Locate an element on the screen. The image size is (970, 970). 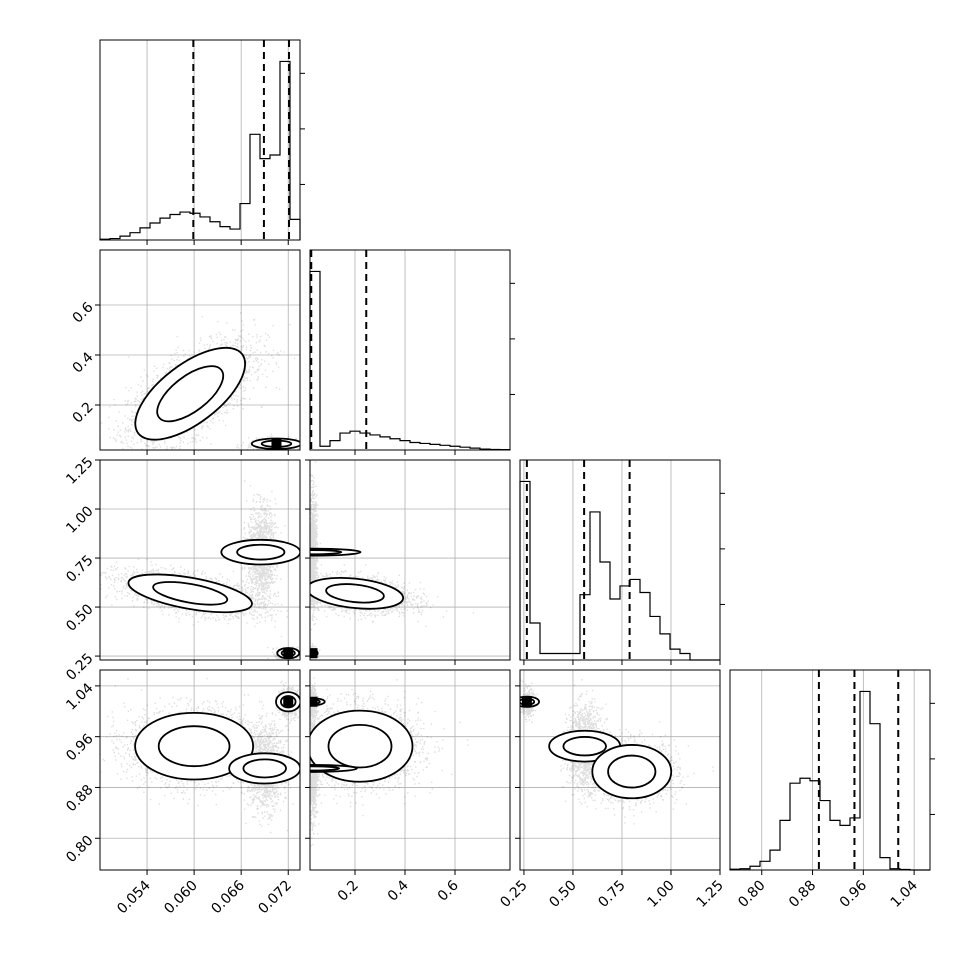
y-tick-label: 1.25 is located at coordinates (79, 470).